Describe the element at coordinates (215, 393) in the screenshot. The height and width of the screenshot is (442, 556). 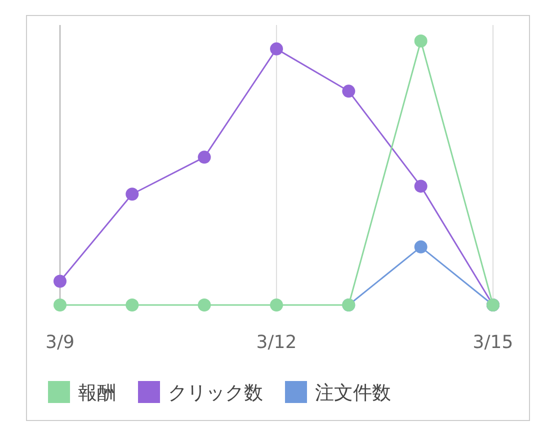
I see `legend-label: クリック数` at that location.